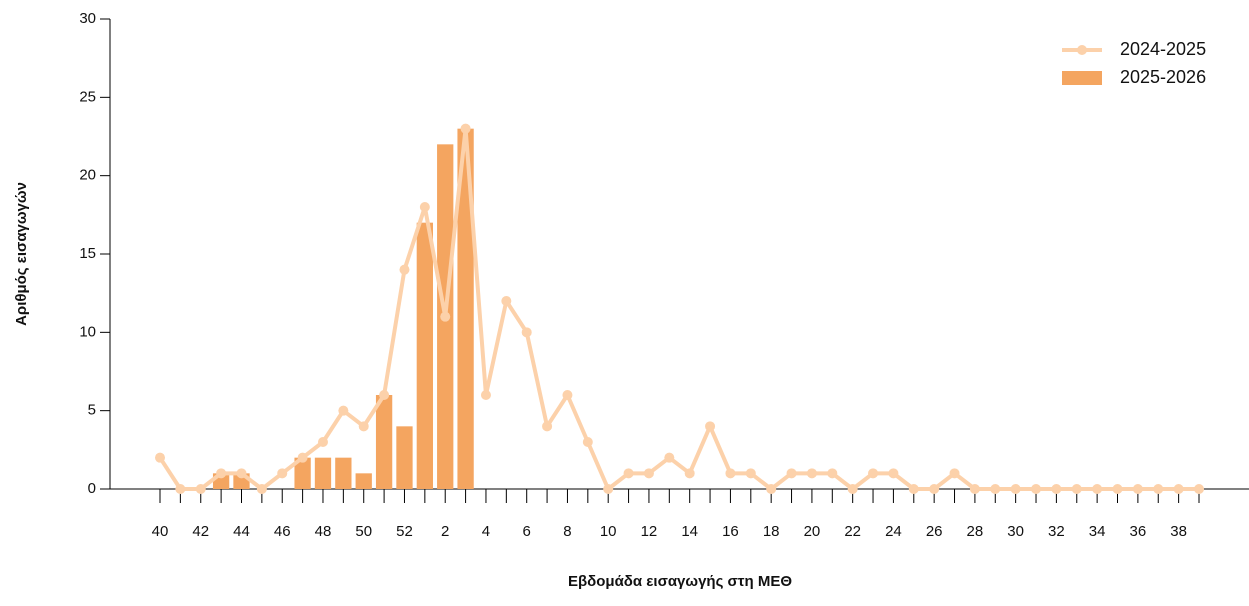  Describe the element at coordinates (771, 531) in the screenshot. I see `x-tick-label: 18` at that location.